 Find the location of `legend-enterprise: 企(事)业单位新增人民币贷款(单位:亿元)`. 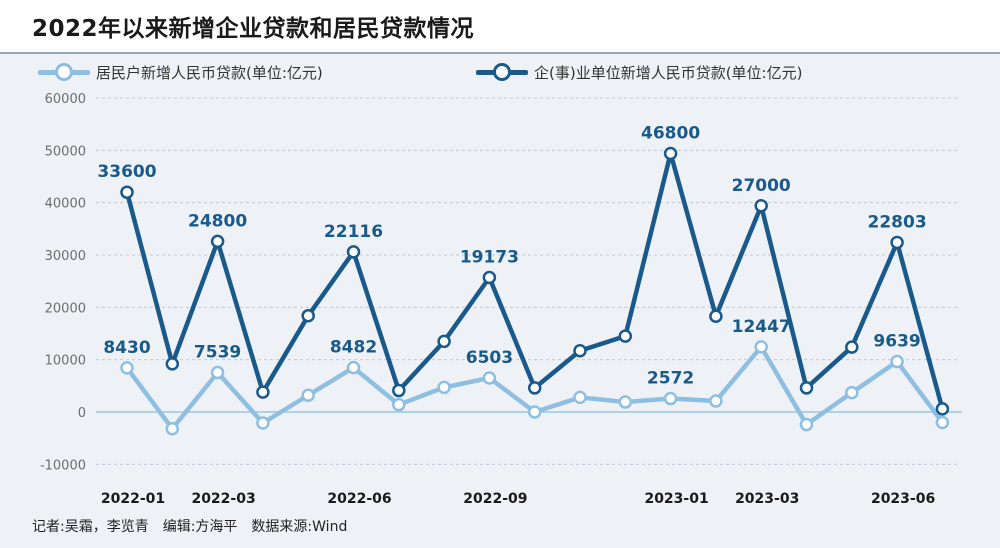

legend-enterprise: 企(事)业单位新增人民币贷款(单位:亿元) is located at coordinates (639, 72).